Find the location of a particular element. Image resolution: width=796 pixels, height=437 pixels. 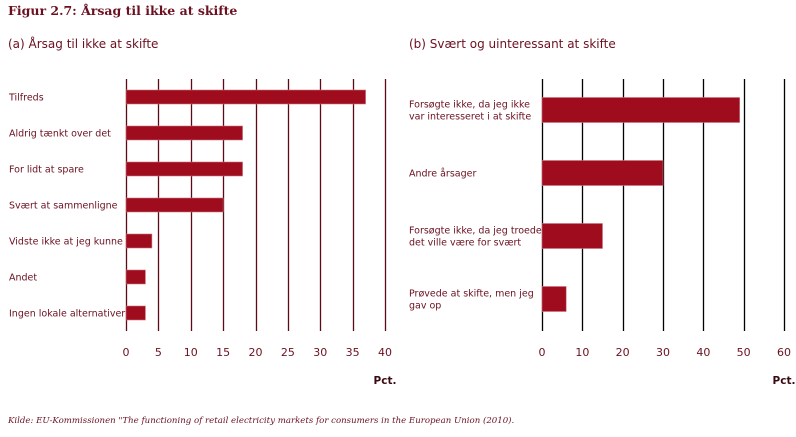

x-tick-label: 15 is located at coordinates (223, 352).